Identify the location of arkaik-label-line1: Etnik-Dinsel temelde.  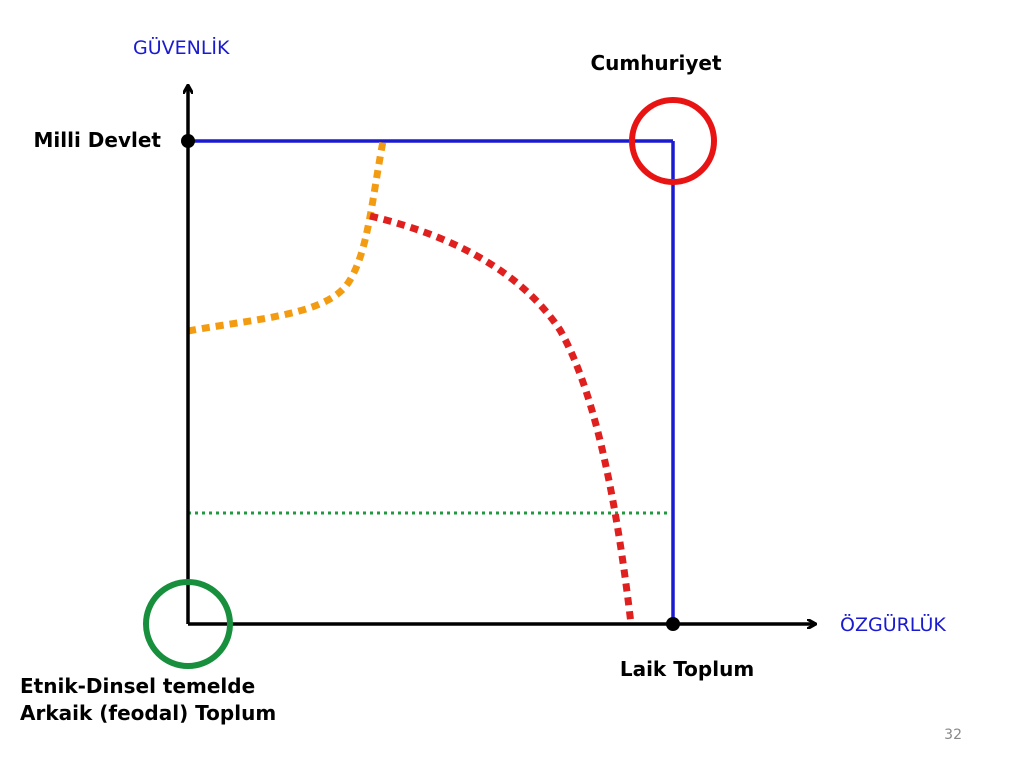
(137, 686).